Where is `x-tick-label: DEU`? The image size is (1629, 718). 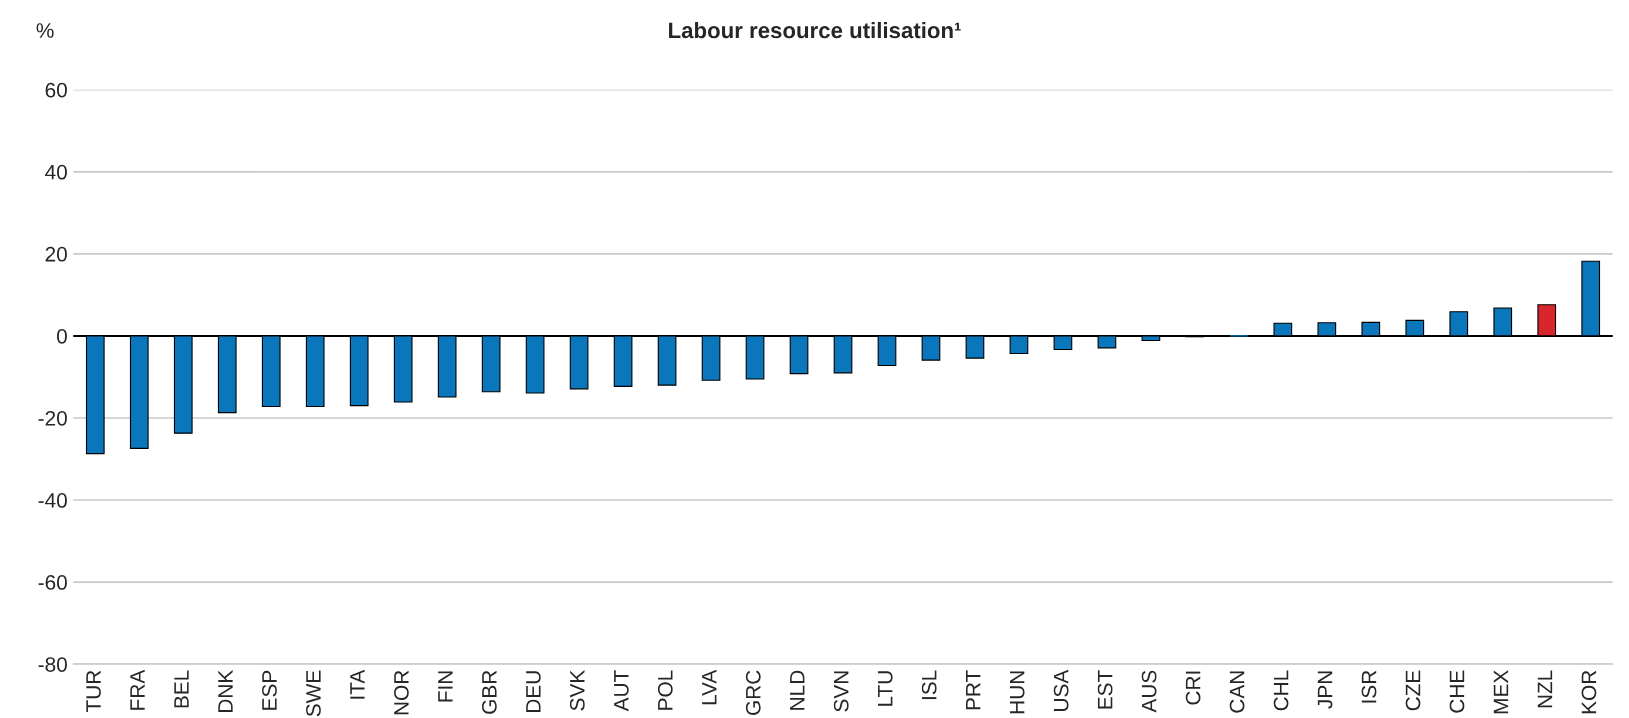
x-tick-label: DEU is located at coordinates (533, 691).